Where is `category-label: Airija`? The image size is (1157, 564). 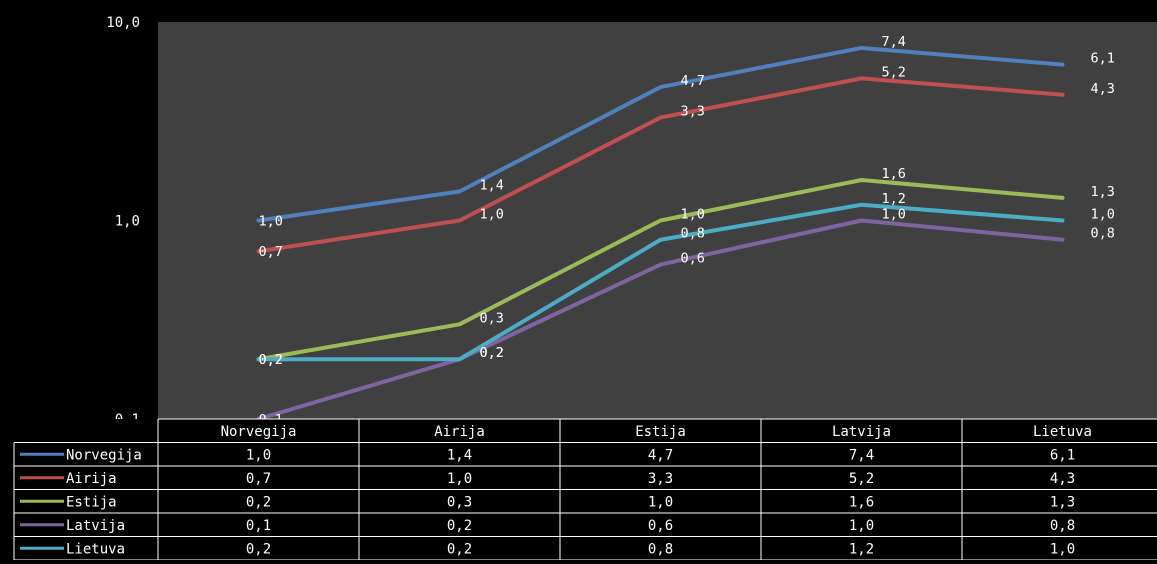 category-label: Airija is located at coordinates (459, 432).